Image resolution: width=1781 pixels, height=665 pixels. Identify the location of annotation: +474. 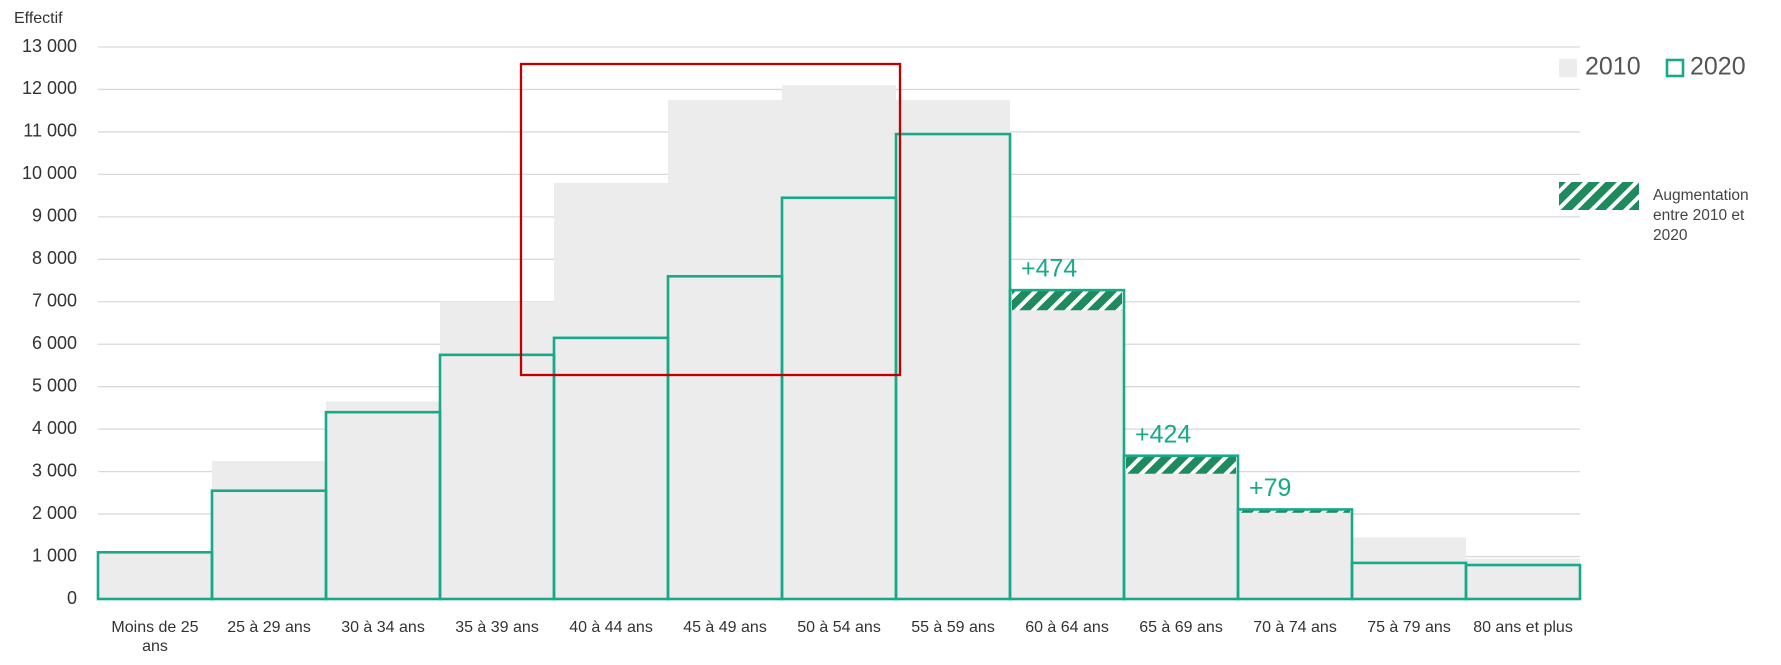
(1049, 269).